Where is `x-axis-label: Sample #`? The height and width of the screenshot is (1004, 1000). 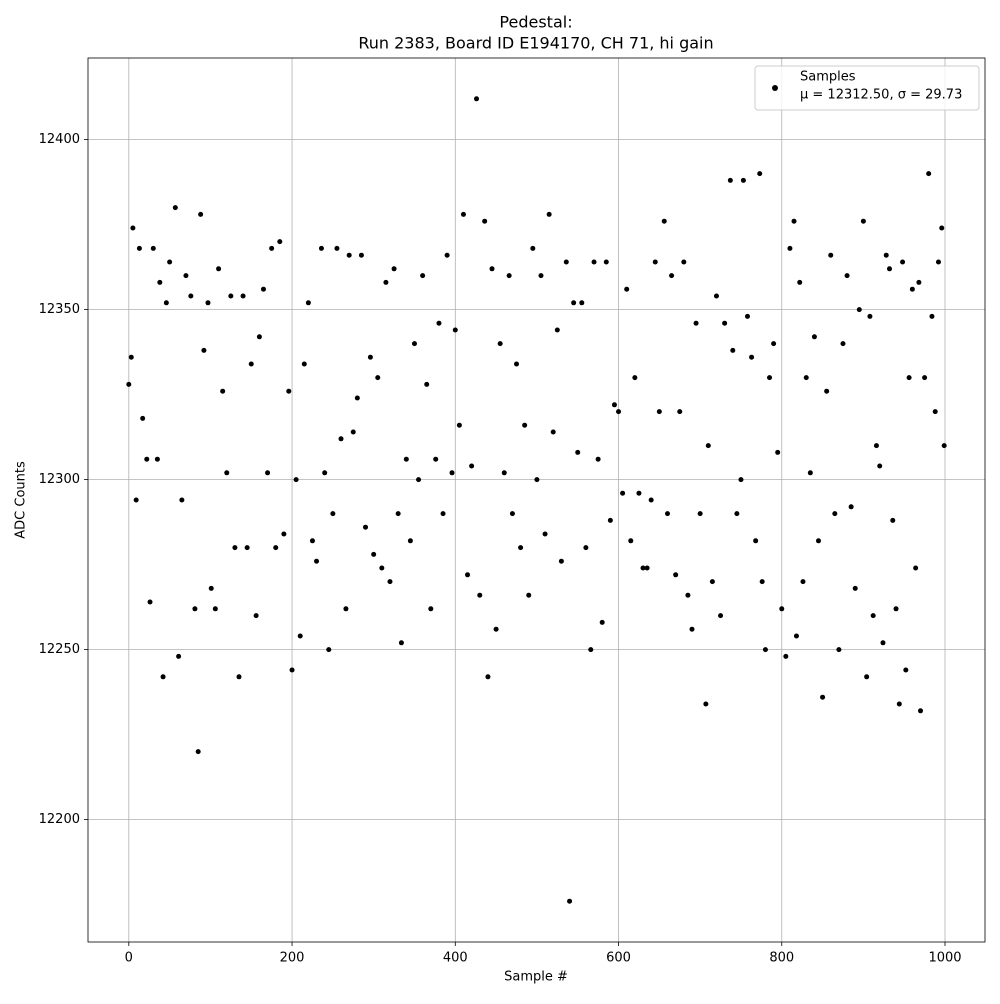
x-axis-label: Sample # is located at coordinates (536, 977).